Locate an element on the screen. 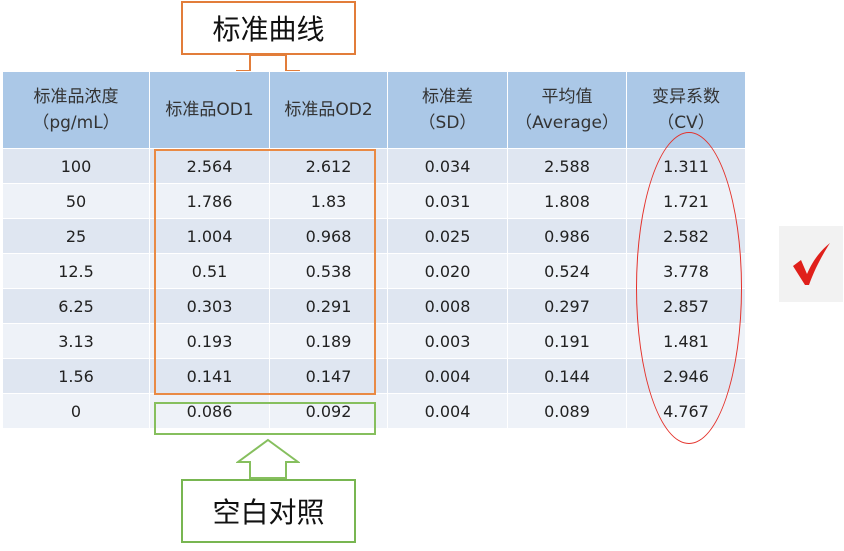 The image size is (844, 551). header-concentration-line2: （pg/mL） is located at coordinates (76, 123).